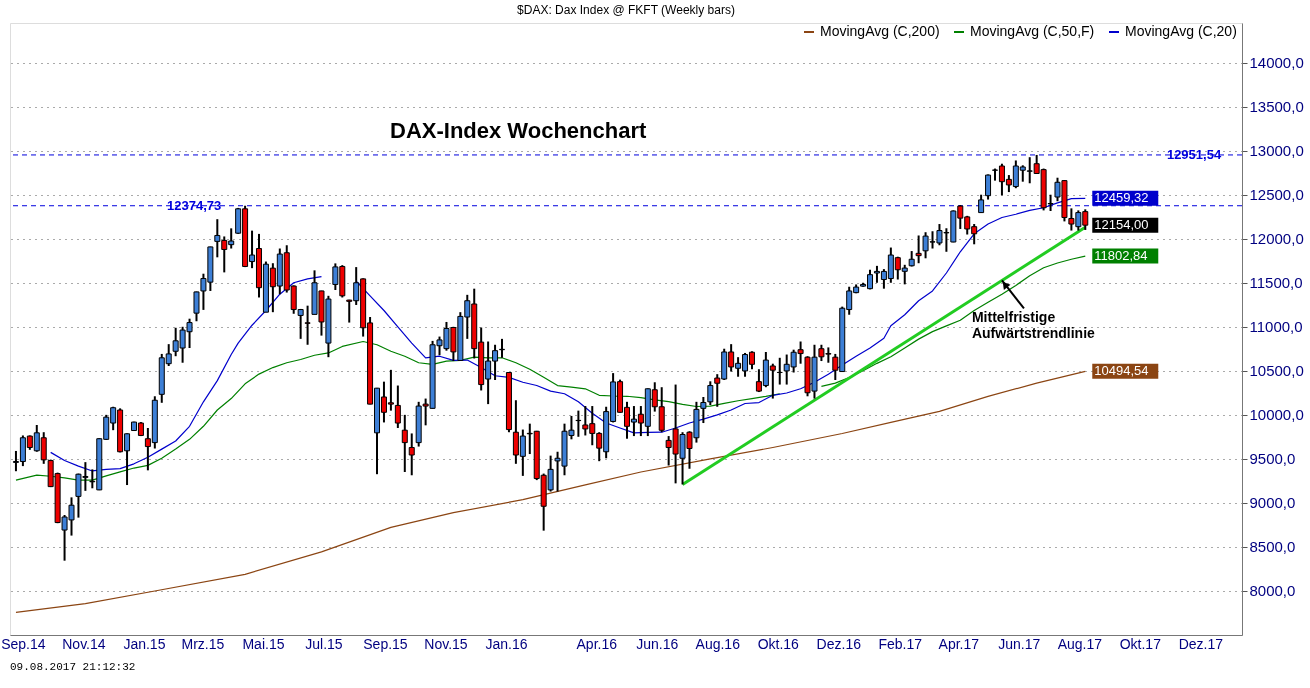  I want to click on x-tick-label: Jan.15, so click(144, 643).